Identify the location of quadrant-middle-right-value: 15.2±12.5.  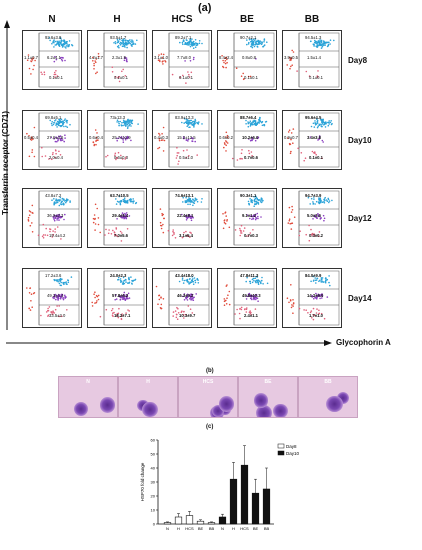
(186, 137).